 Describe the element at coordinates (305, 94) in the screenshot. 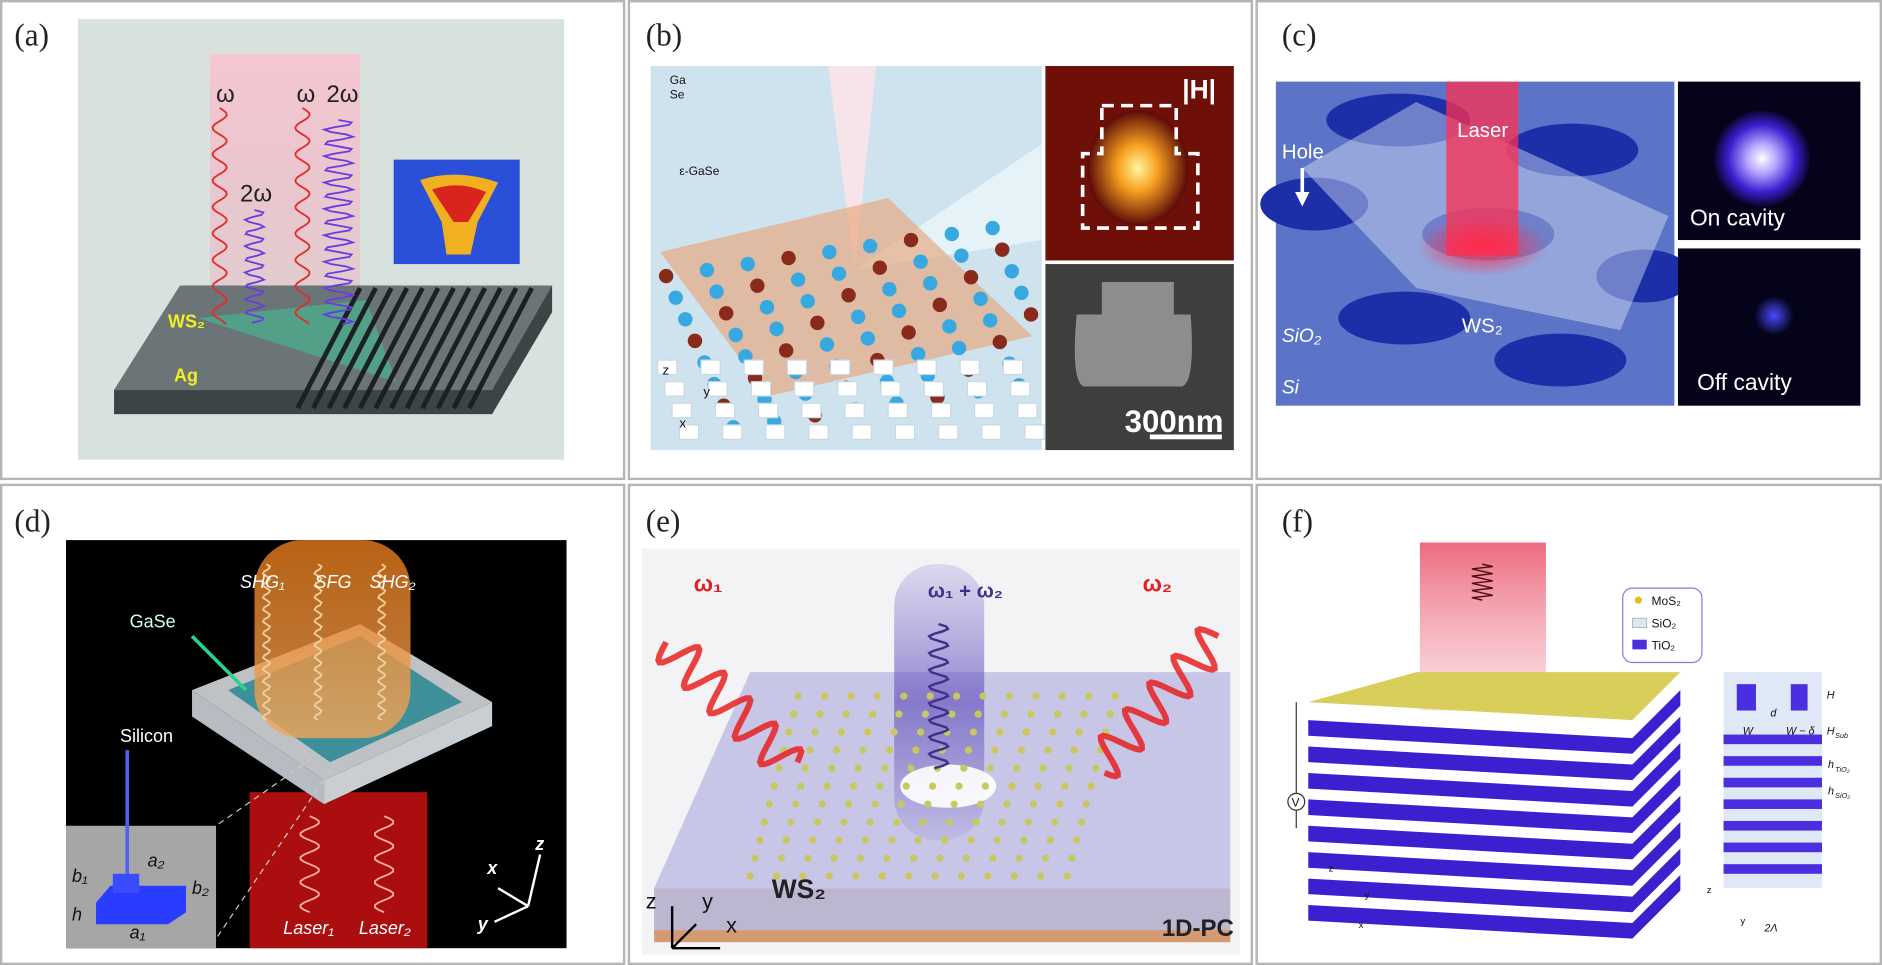

I see `annotation: ω` at that location.